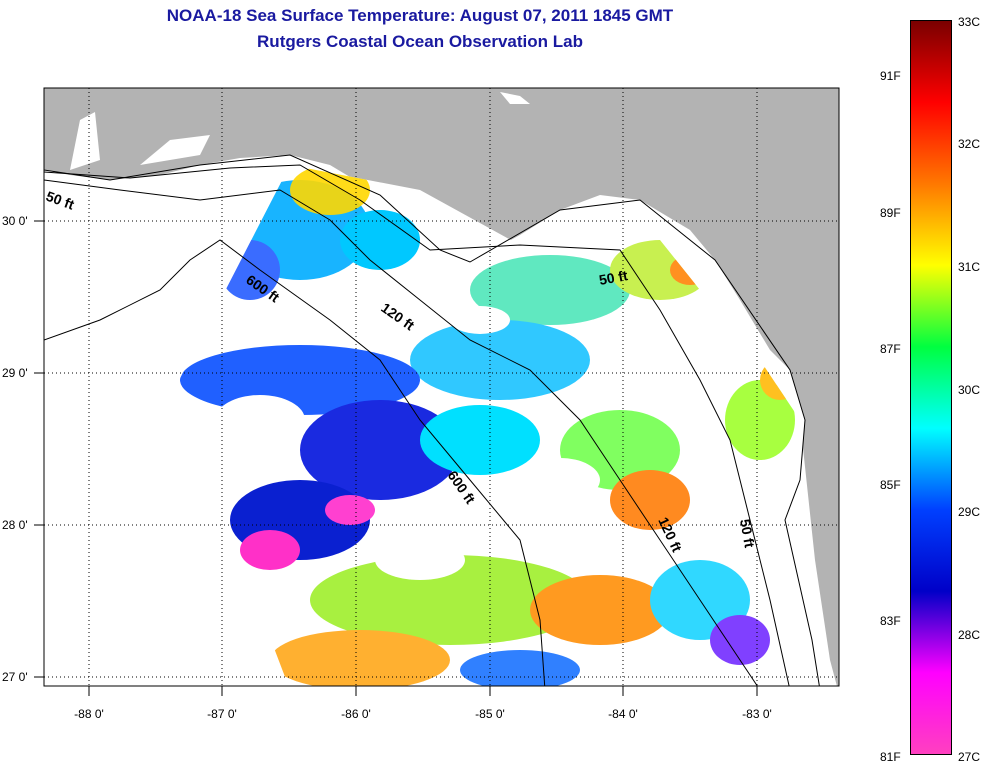  Describe the element at coordinates (969, 267) in the screenshot. I see `colorbar-celsius-label: 31C` at that location.